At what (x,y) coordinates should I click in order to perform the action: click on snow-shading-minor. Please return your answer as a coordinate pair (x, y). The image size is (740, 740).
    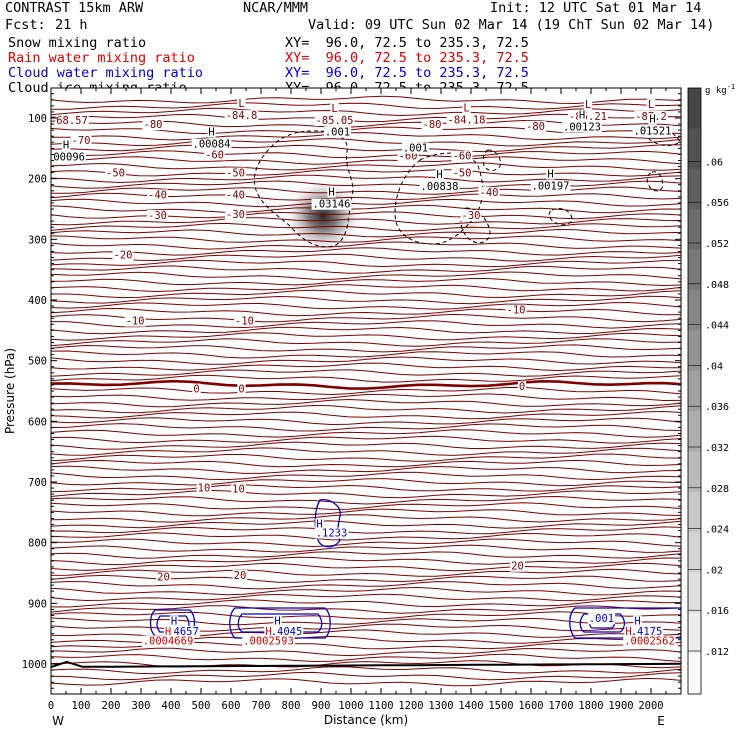
    Looking at the image, I should click on (470, 228).